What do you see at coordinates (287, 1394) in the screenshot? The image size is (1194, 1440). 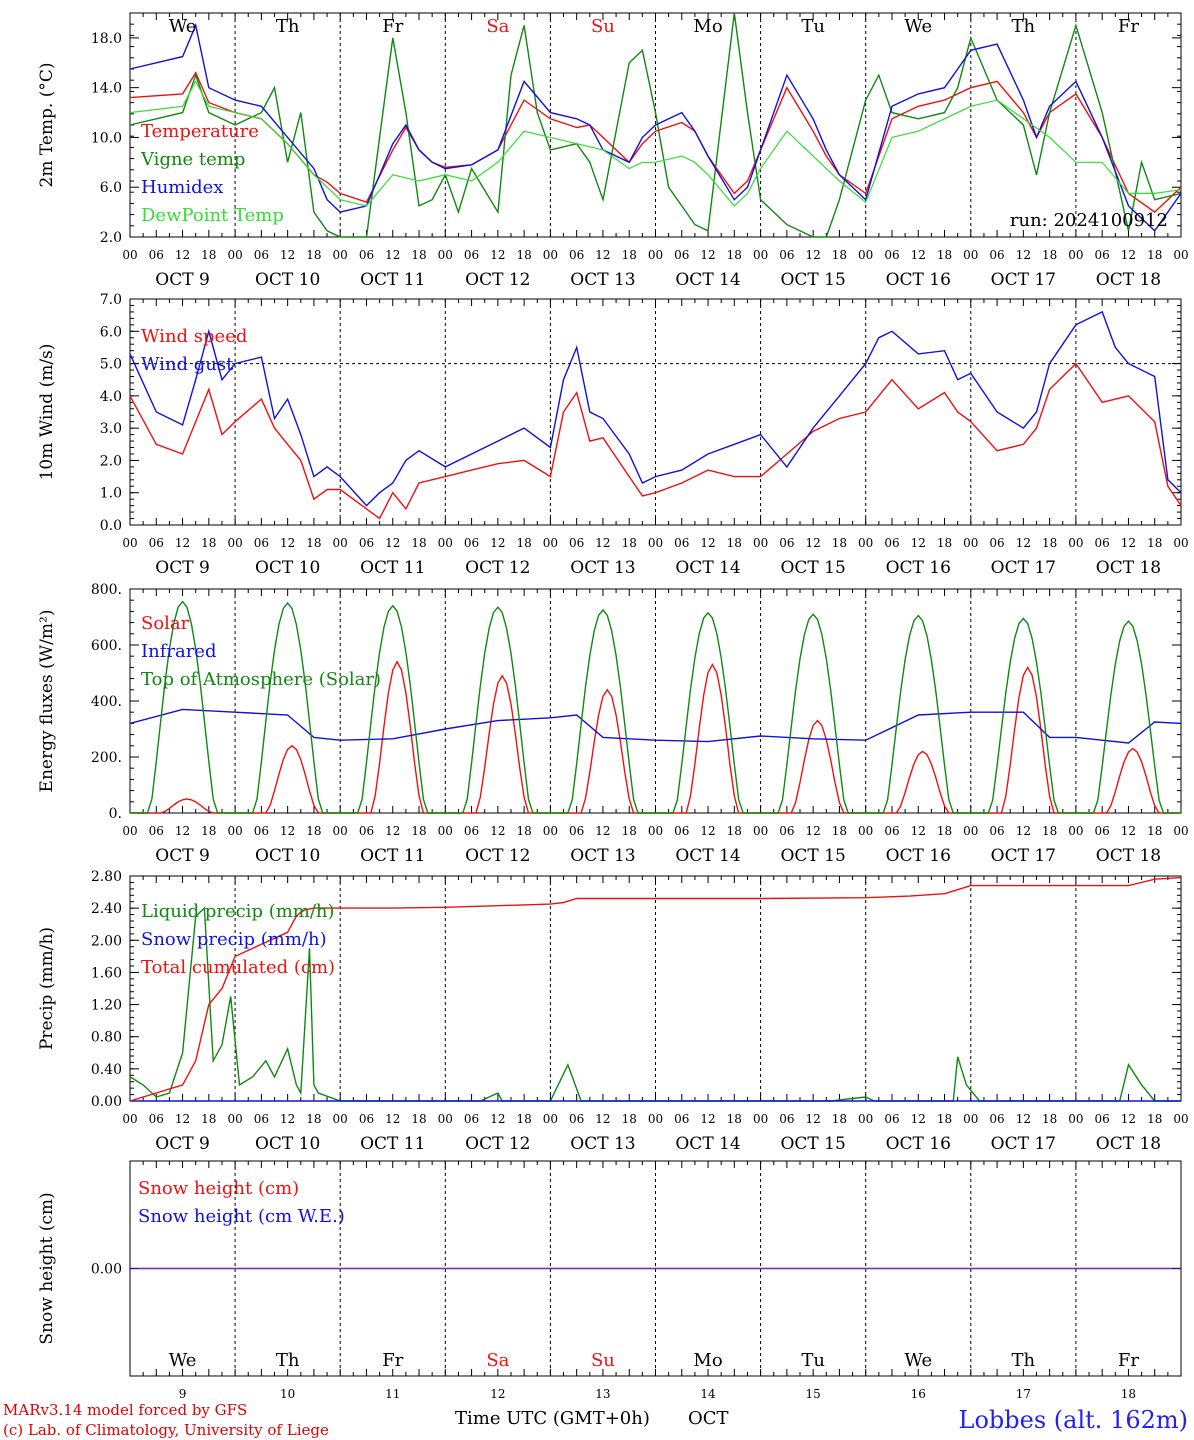 I see `day-number: 10` at bounding box center [287, 1394].